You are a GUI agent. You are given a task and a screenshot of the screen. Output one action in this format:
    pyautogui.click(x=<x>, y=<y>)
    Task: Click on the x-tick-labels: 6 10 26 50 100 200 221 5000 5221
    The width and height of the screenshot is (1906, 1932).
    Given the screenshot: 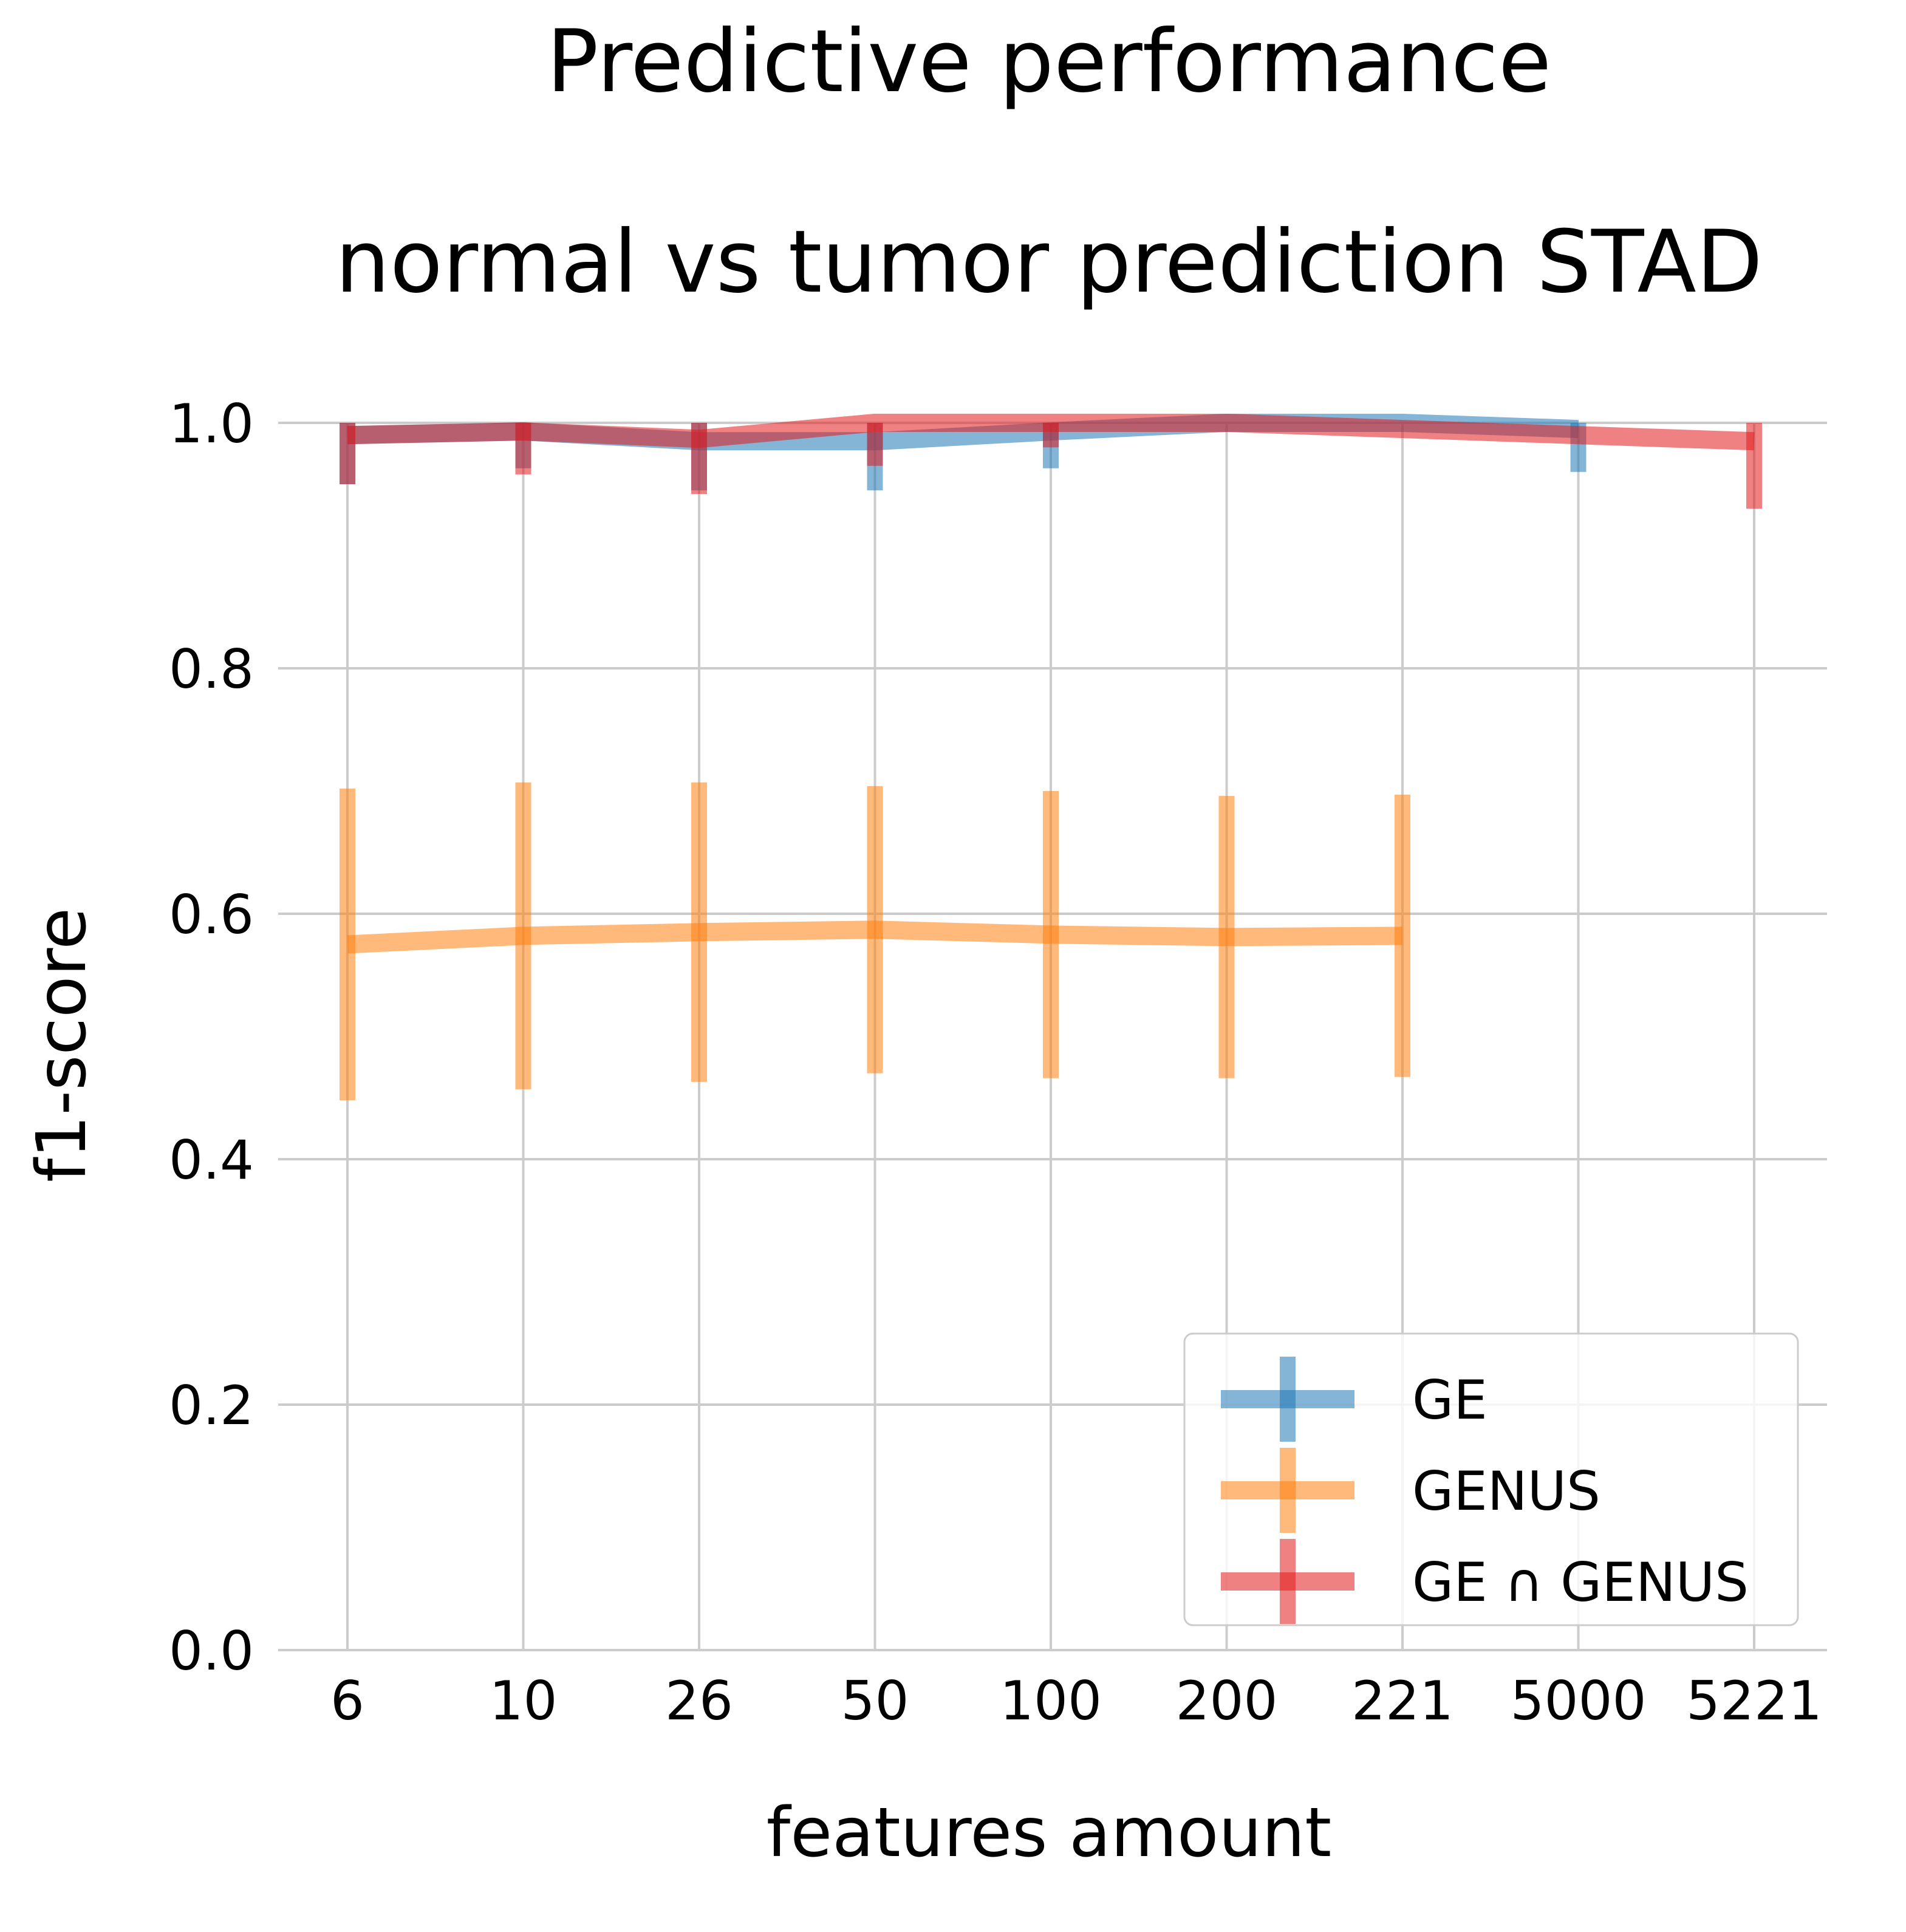 What is the action you would take?
    pyautogui.click(x=1076, y=1701)
    